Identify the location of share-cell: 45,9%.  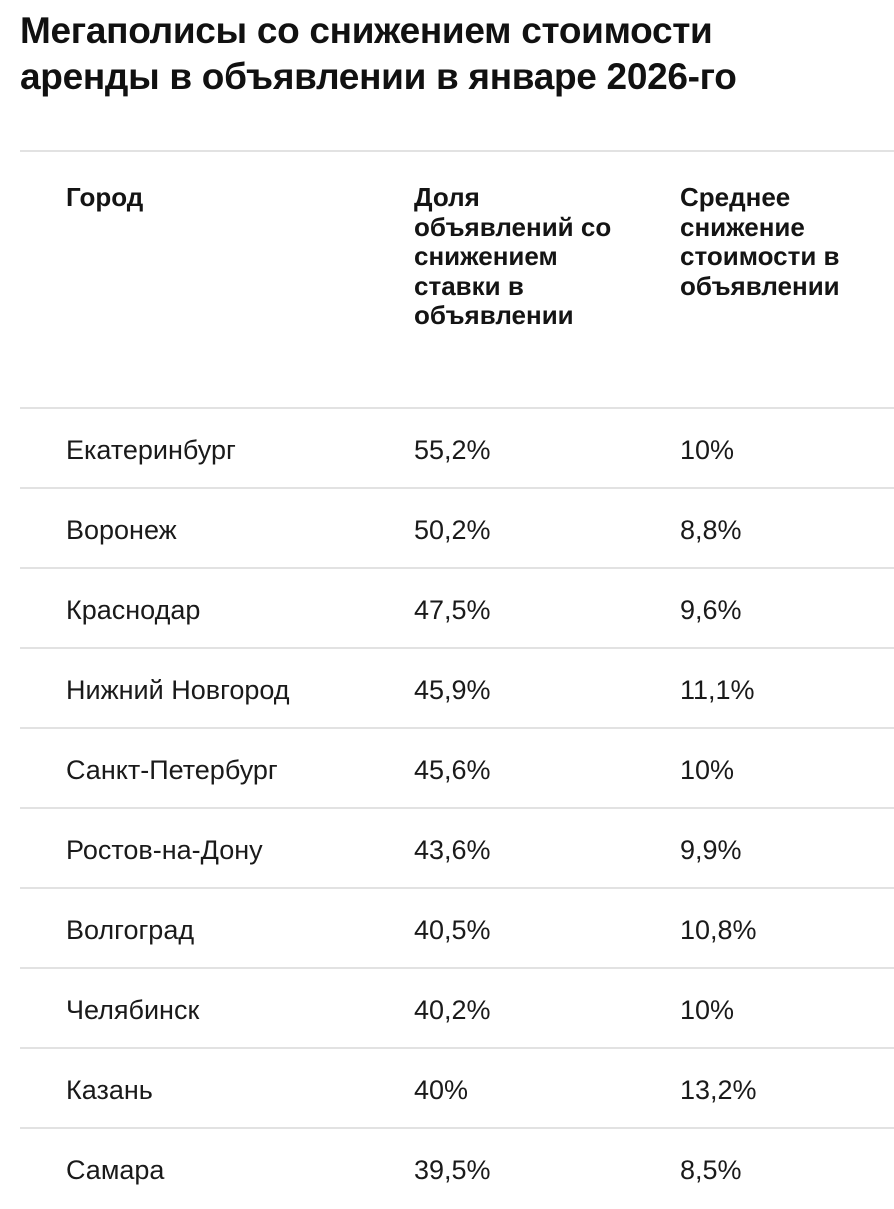
(452, 690).